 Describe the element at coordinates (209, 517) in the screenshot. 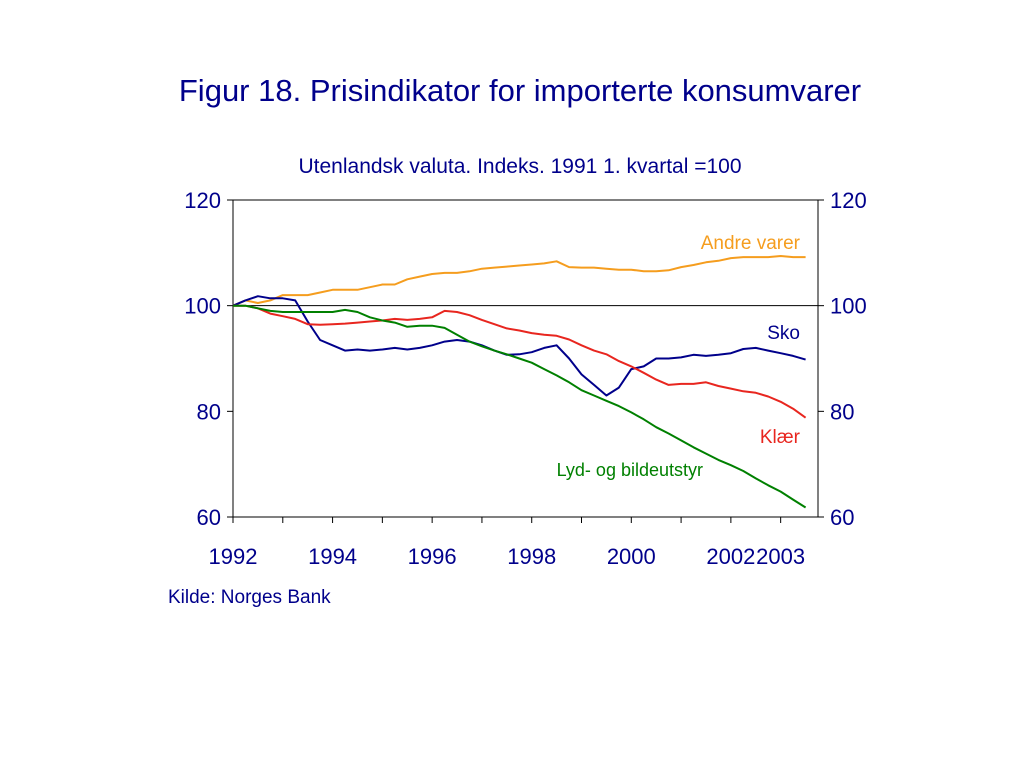

I see `y-tick-label-left: 60` at that location.